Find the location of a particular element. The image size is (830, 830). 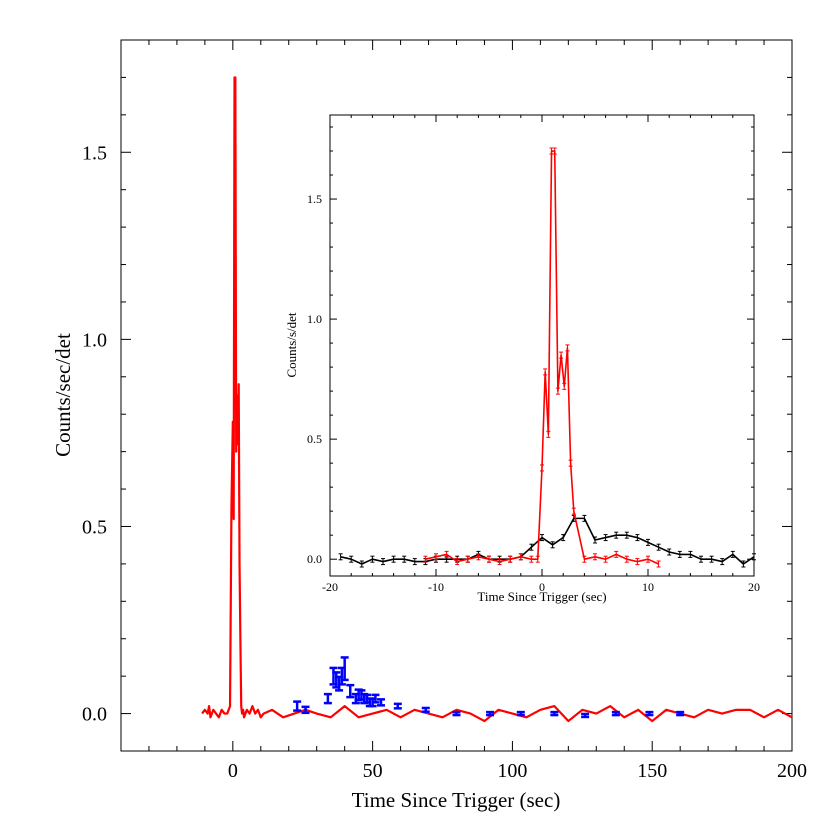

main-x-axis-label: Time Since Trigger (sec) is located at coordinates (456, 800).